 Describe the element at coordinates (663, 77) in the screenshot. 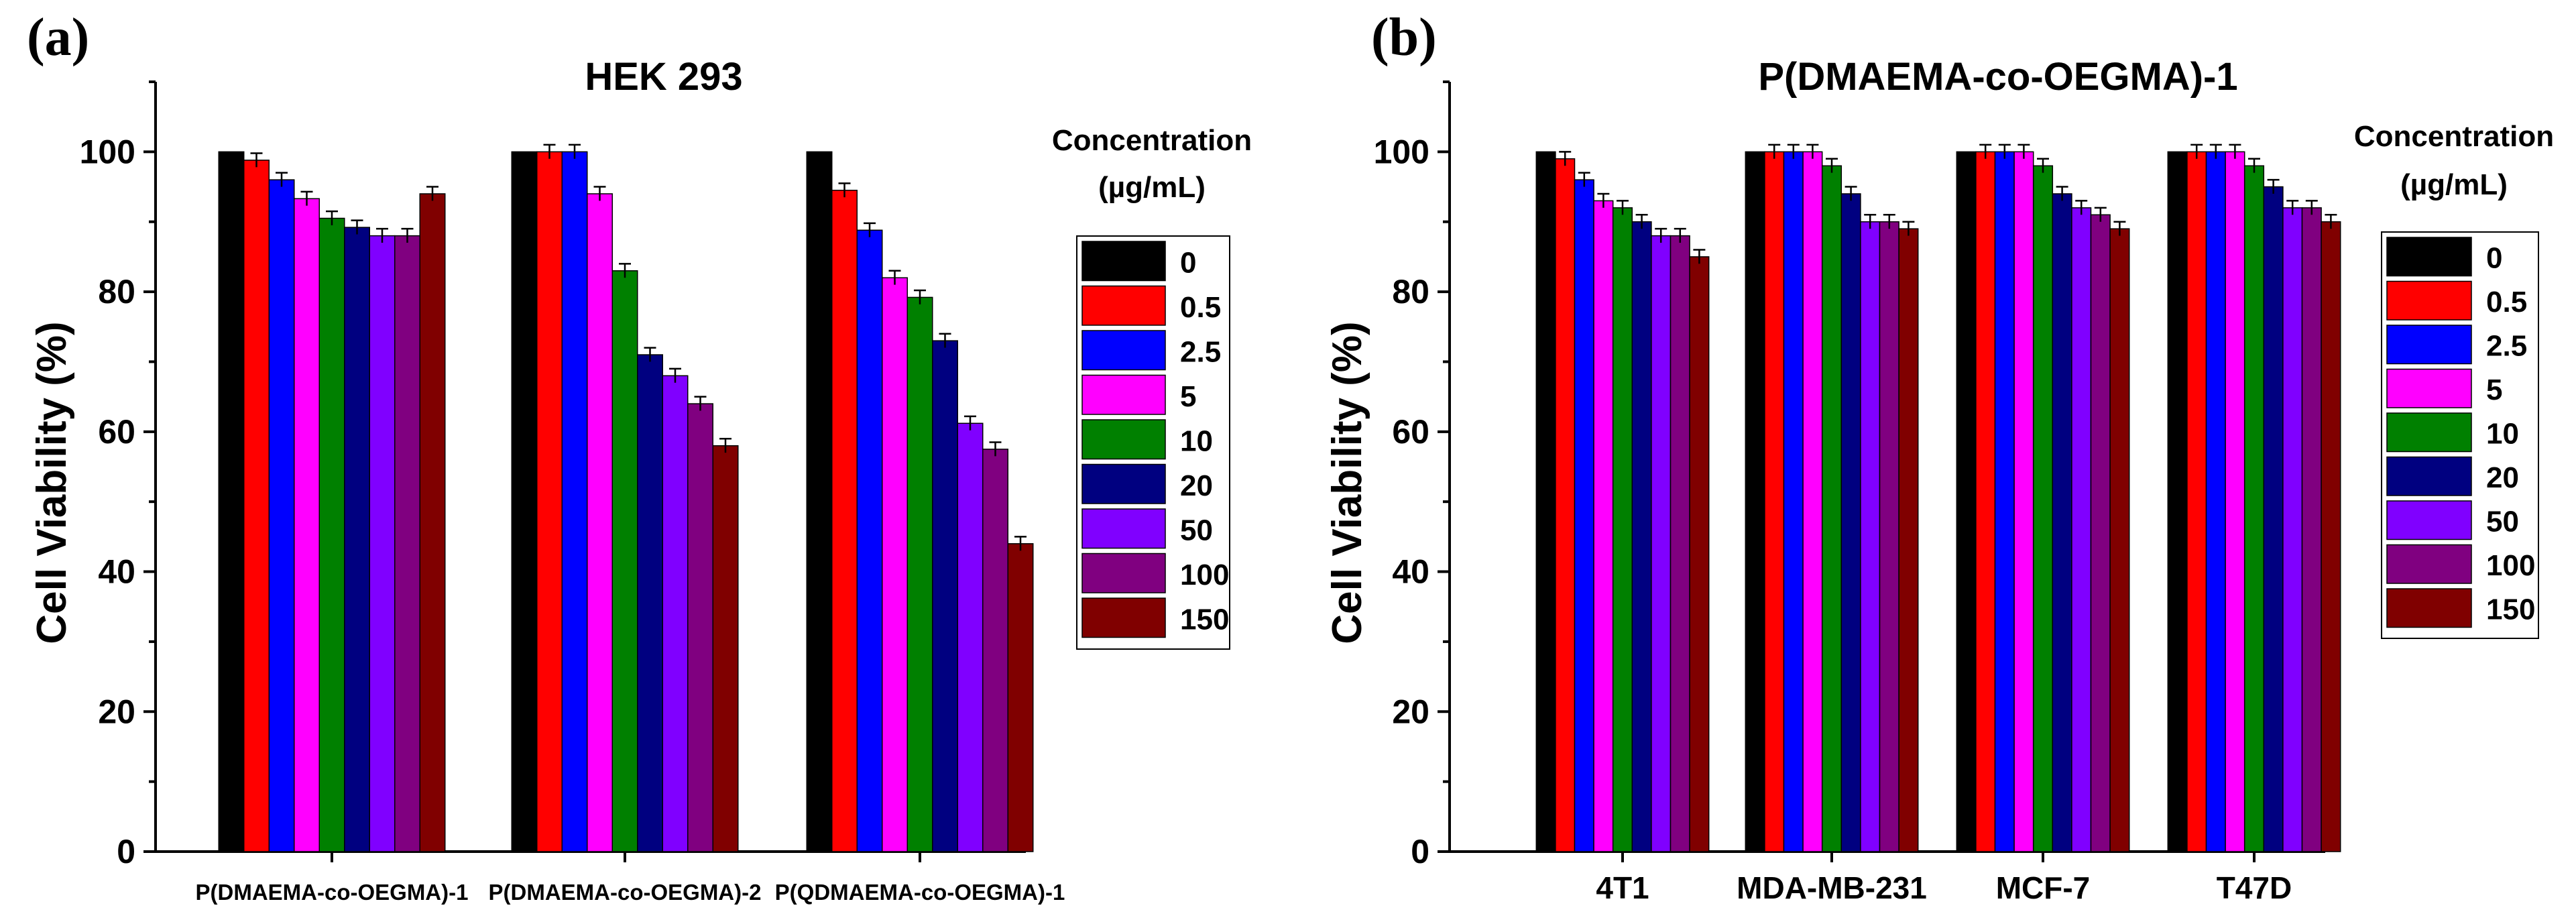

I see `chart-title-a: HEK 293` at that location.